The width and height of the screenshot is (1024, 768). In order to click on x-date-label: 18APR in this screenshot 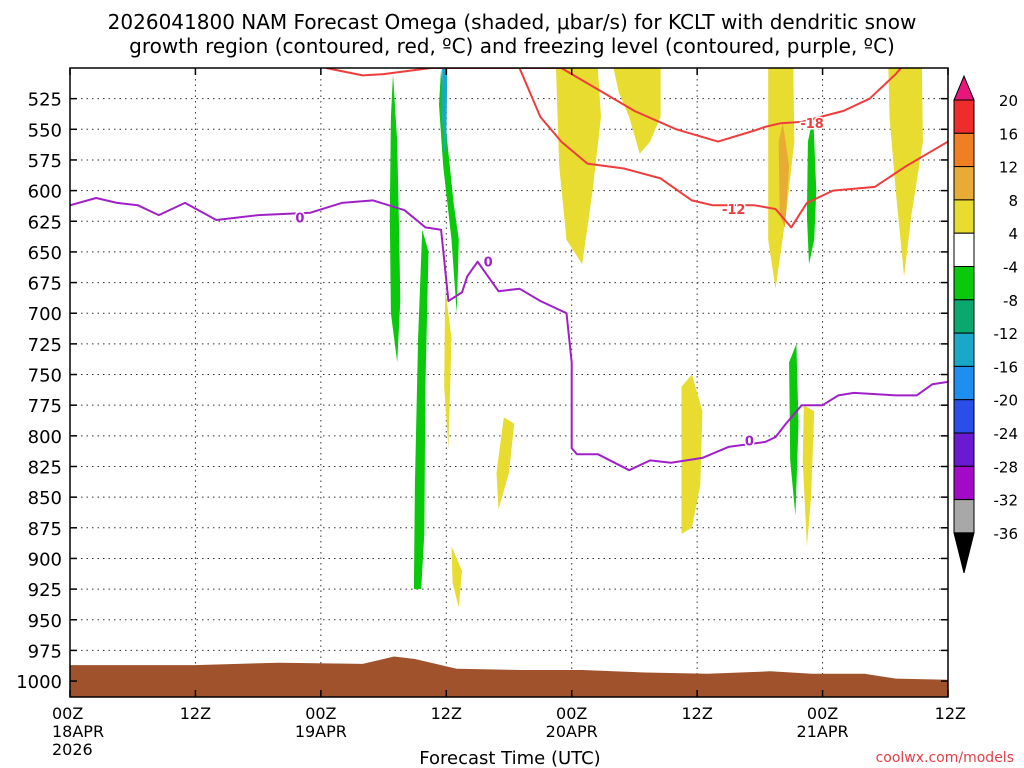, I will do `click(78, 731)`.